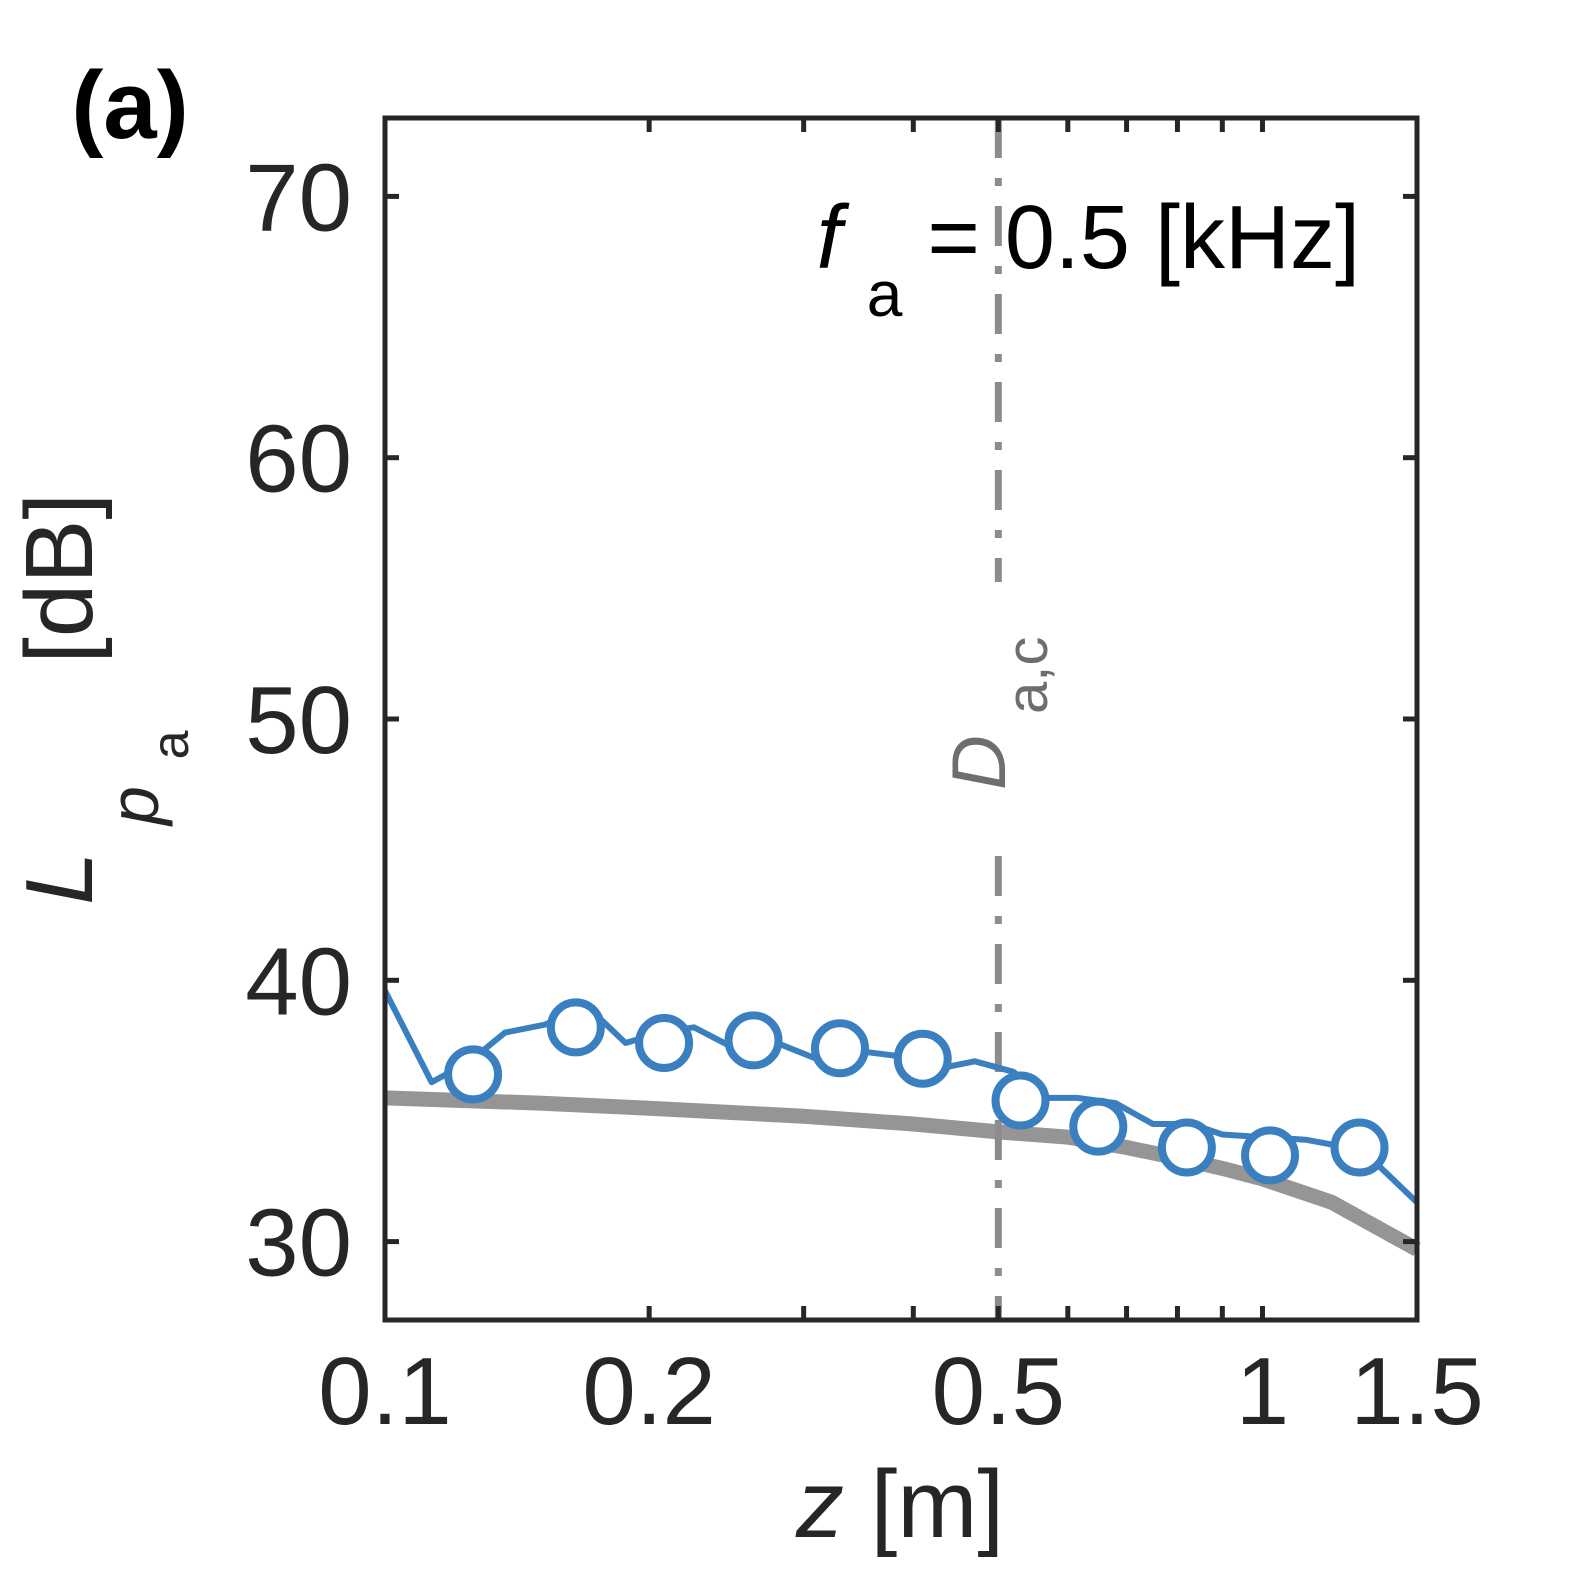 The image size is (1575, 1575). What do you see at coordinates (885, 294) in the screenshot?
I see `frequency-subscript: a` at bounding box center [885, 294].